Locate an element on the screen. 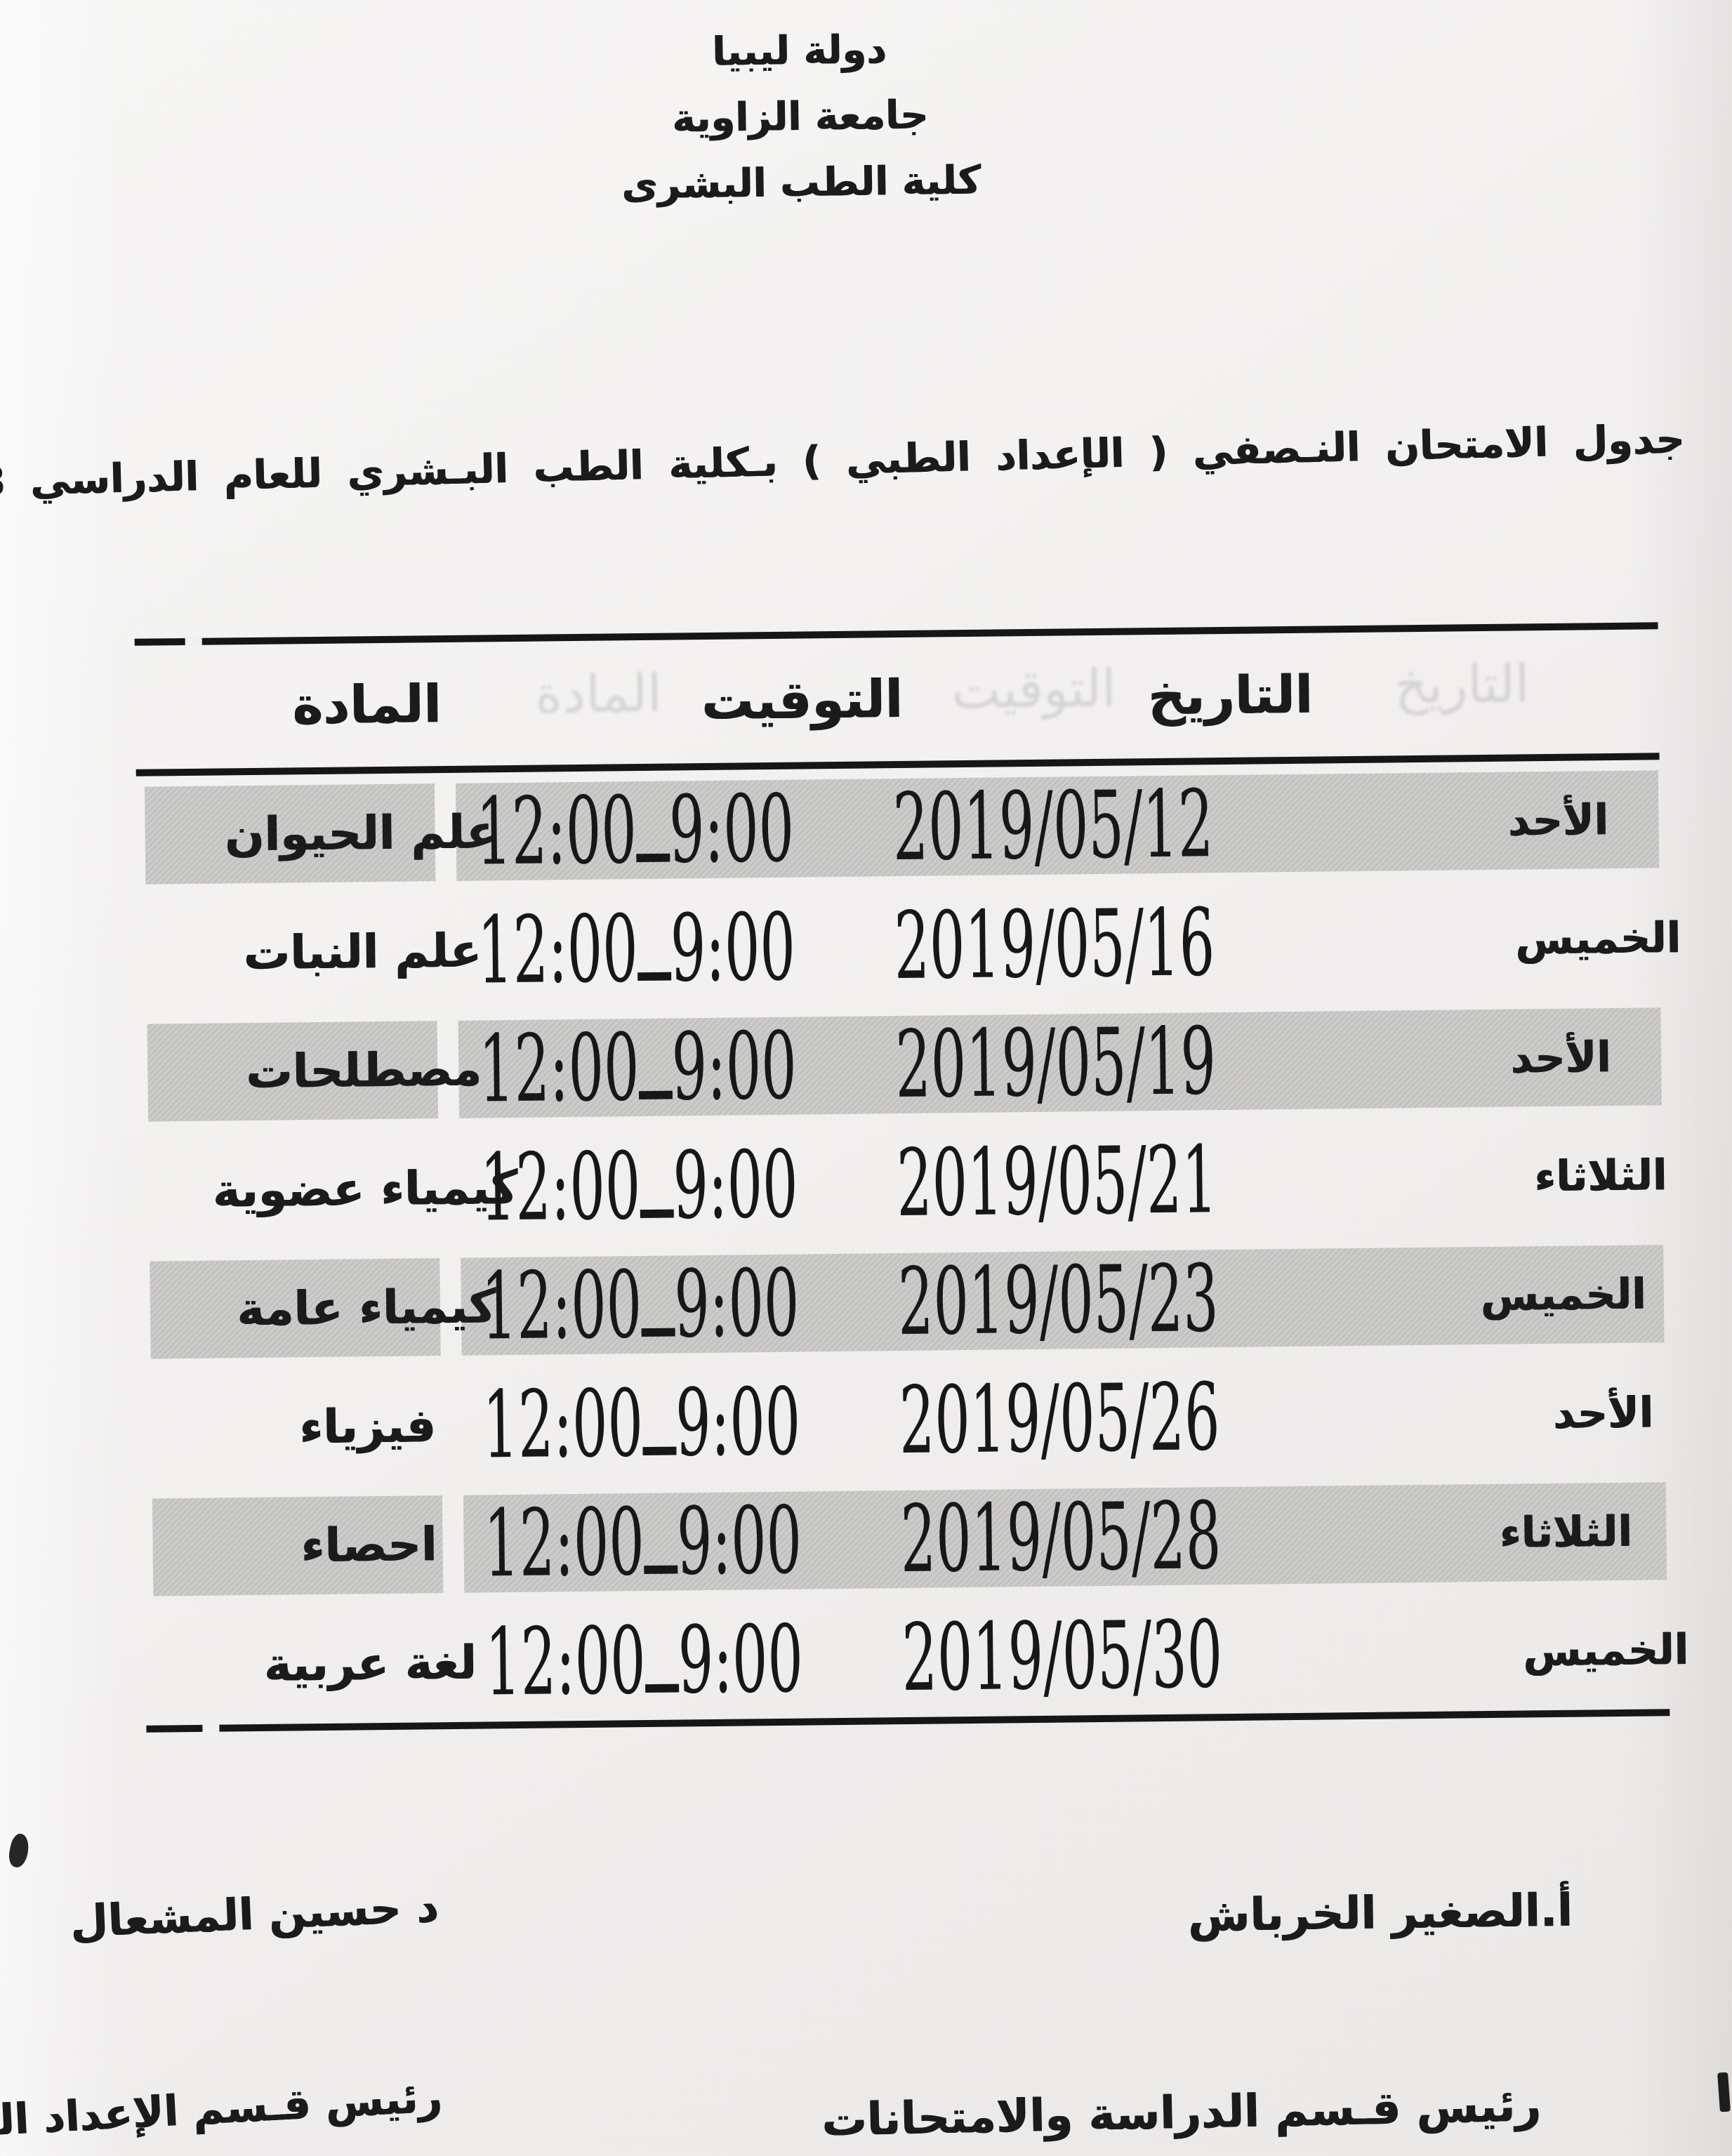 This screenshot has width=1732, height=2156. table-row: لغة عربية 9:00ــ12:00 2019/05/30 الخميس is located at coordinates (917, 1658).